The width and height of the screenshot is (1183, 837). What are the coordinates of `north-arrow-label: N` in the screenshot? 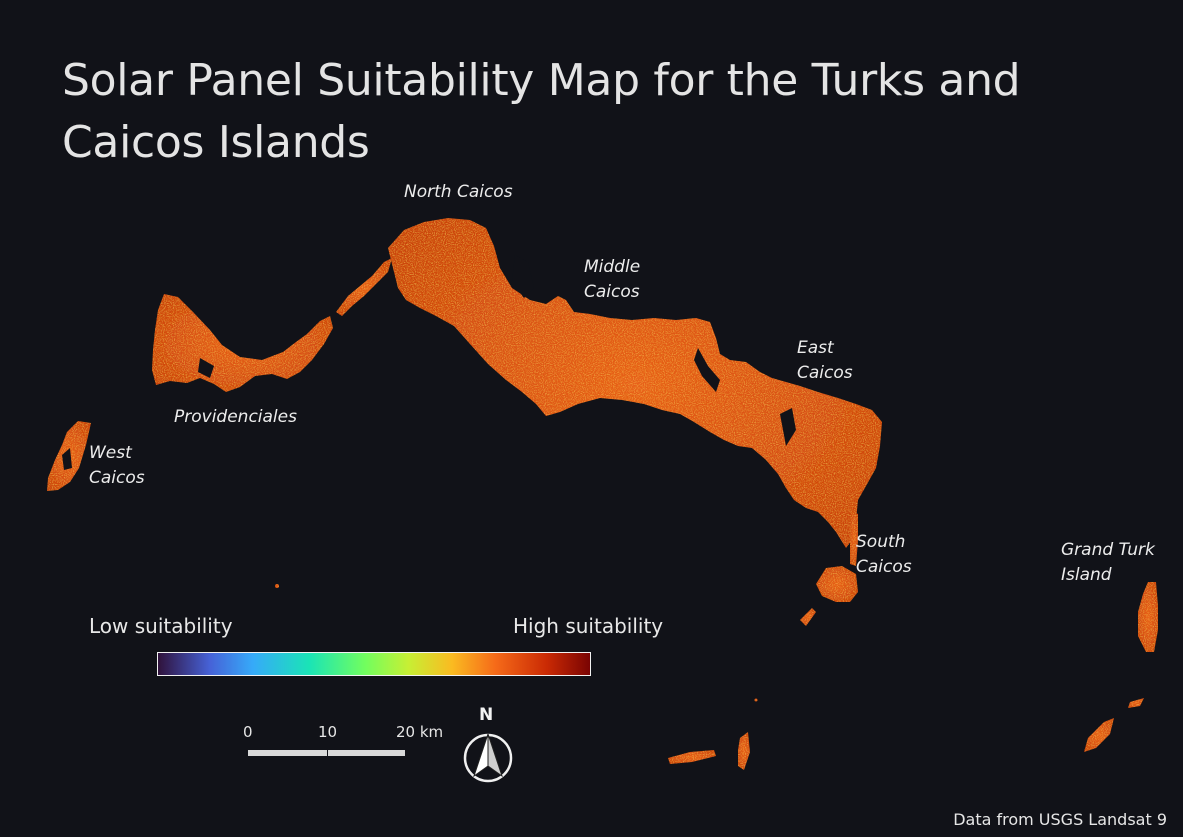 It's located at (486, 715).